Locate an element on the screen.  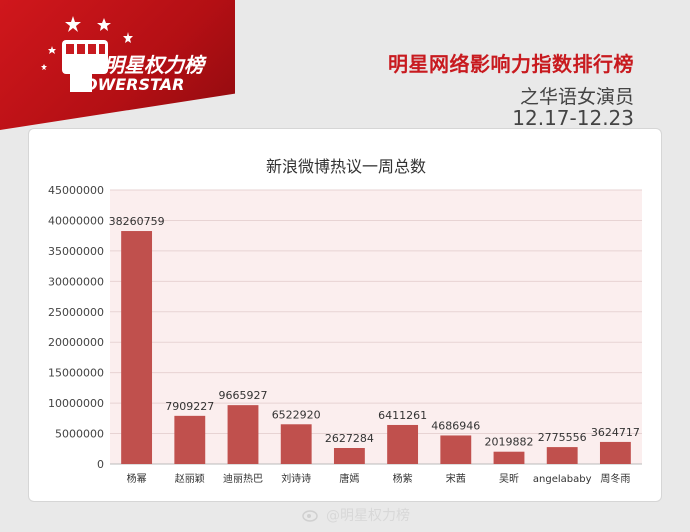
y-tick-label: 0 is located at coordinates (100, 464).